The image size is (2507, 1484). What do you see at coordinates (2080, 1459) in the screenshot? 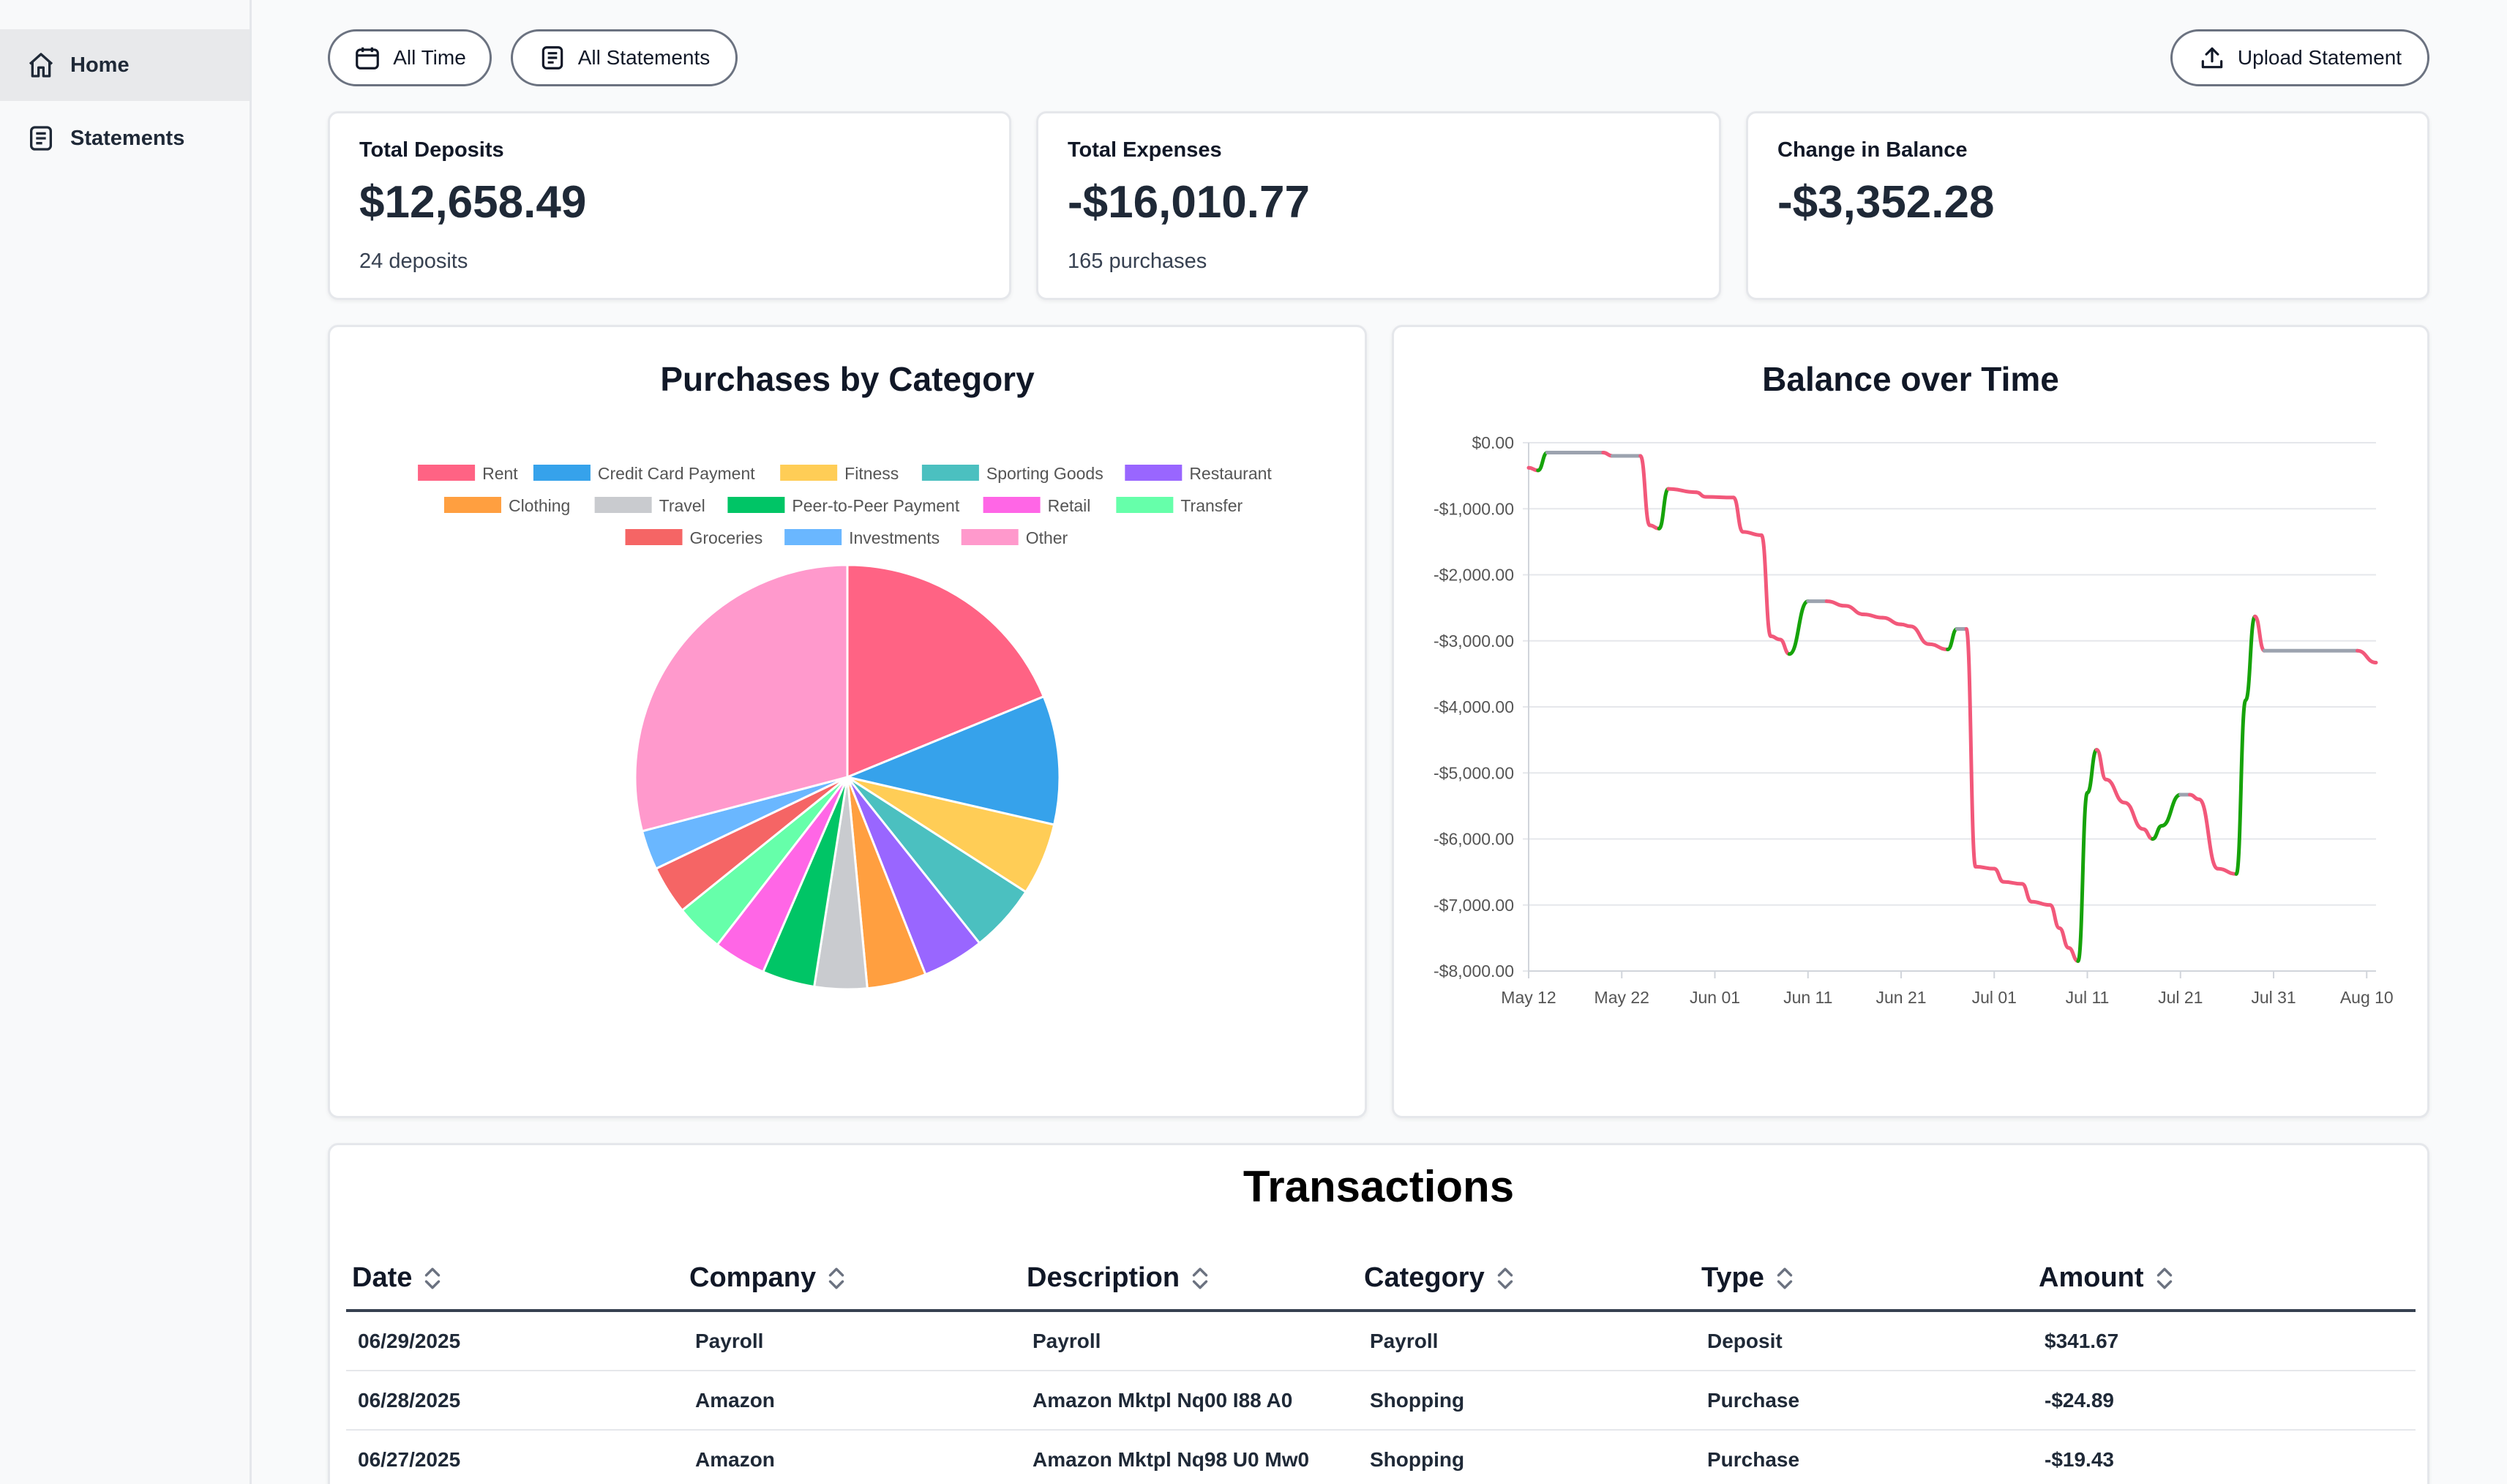
I see `table-cell-amount: -$19.43` at bounding box center [2080, 1459].